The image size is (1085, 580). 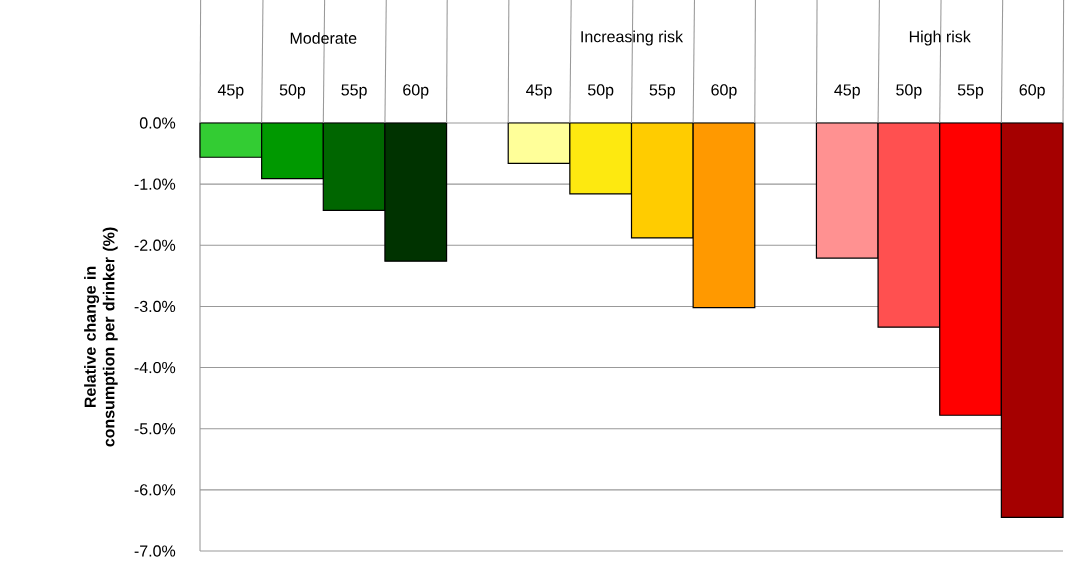 What do you see at coordinates (155, 184) in the screenshot?
I see `y-tick-label: -1.0%` at bounding box center [155, 184].